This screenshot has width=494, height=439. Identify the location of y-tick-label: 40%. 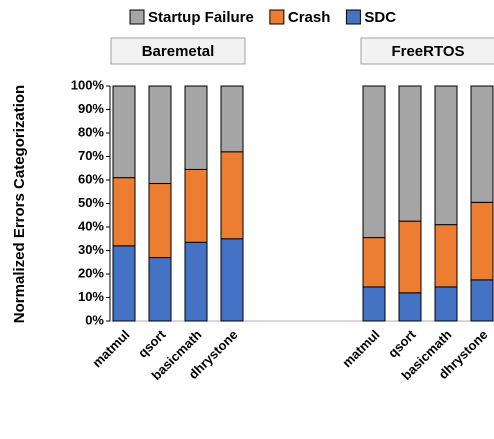
(91, 225).